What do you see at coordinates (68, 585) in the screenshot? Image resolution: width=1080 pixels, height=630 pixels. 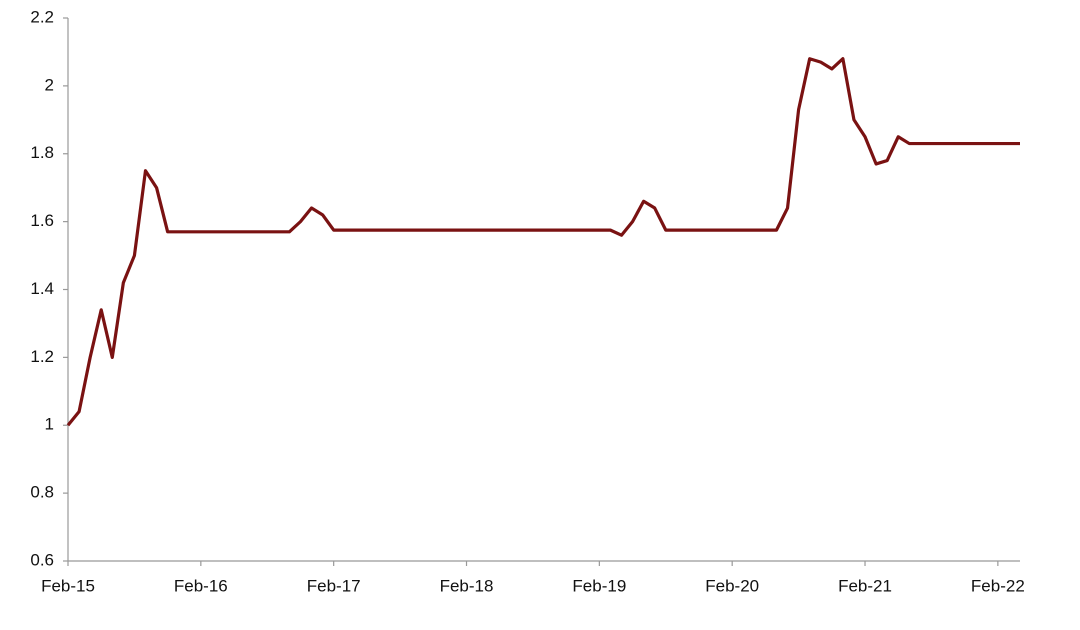 I see `x-tick-label: Feb-15` at bounding box center [68, 585].